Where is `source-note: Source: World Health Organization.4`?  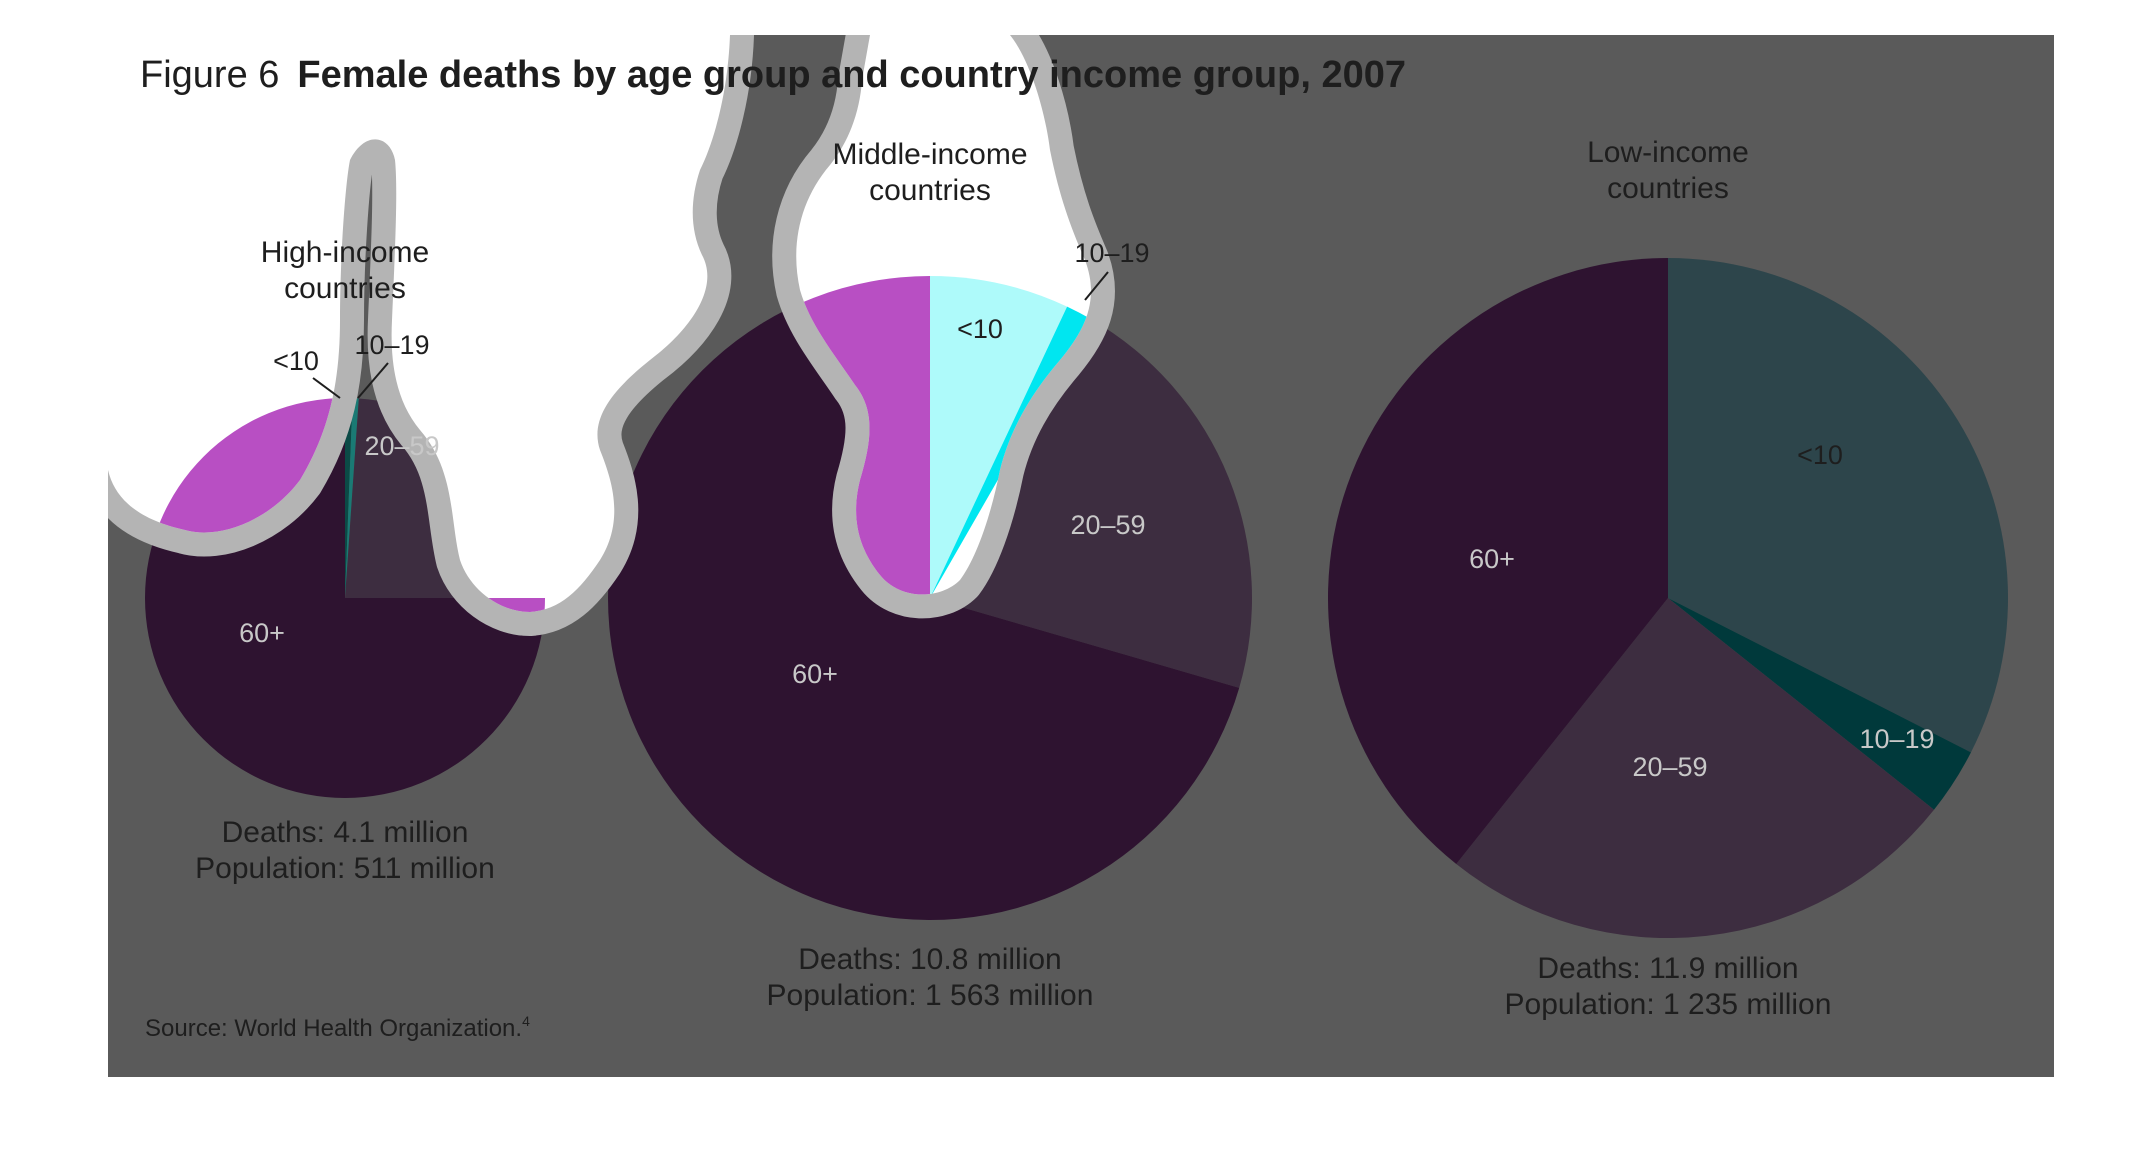
source-note: Source: World Health Organization.4 is located at coordinates (337, 1027).